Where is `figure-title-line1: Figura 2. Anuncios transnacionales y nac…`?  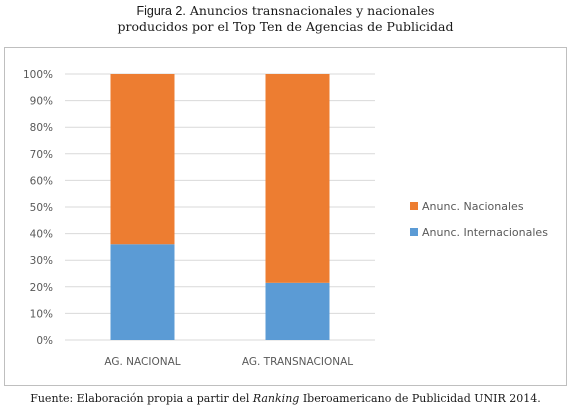
figure-title-line1: Figura 2. Anuncios transnacionales y nac… is located at coordinates (285, 11).